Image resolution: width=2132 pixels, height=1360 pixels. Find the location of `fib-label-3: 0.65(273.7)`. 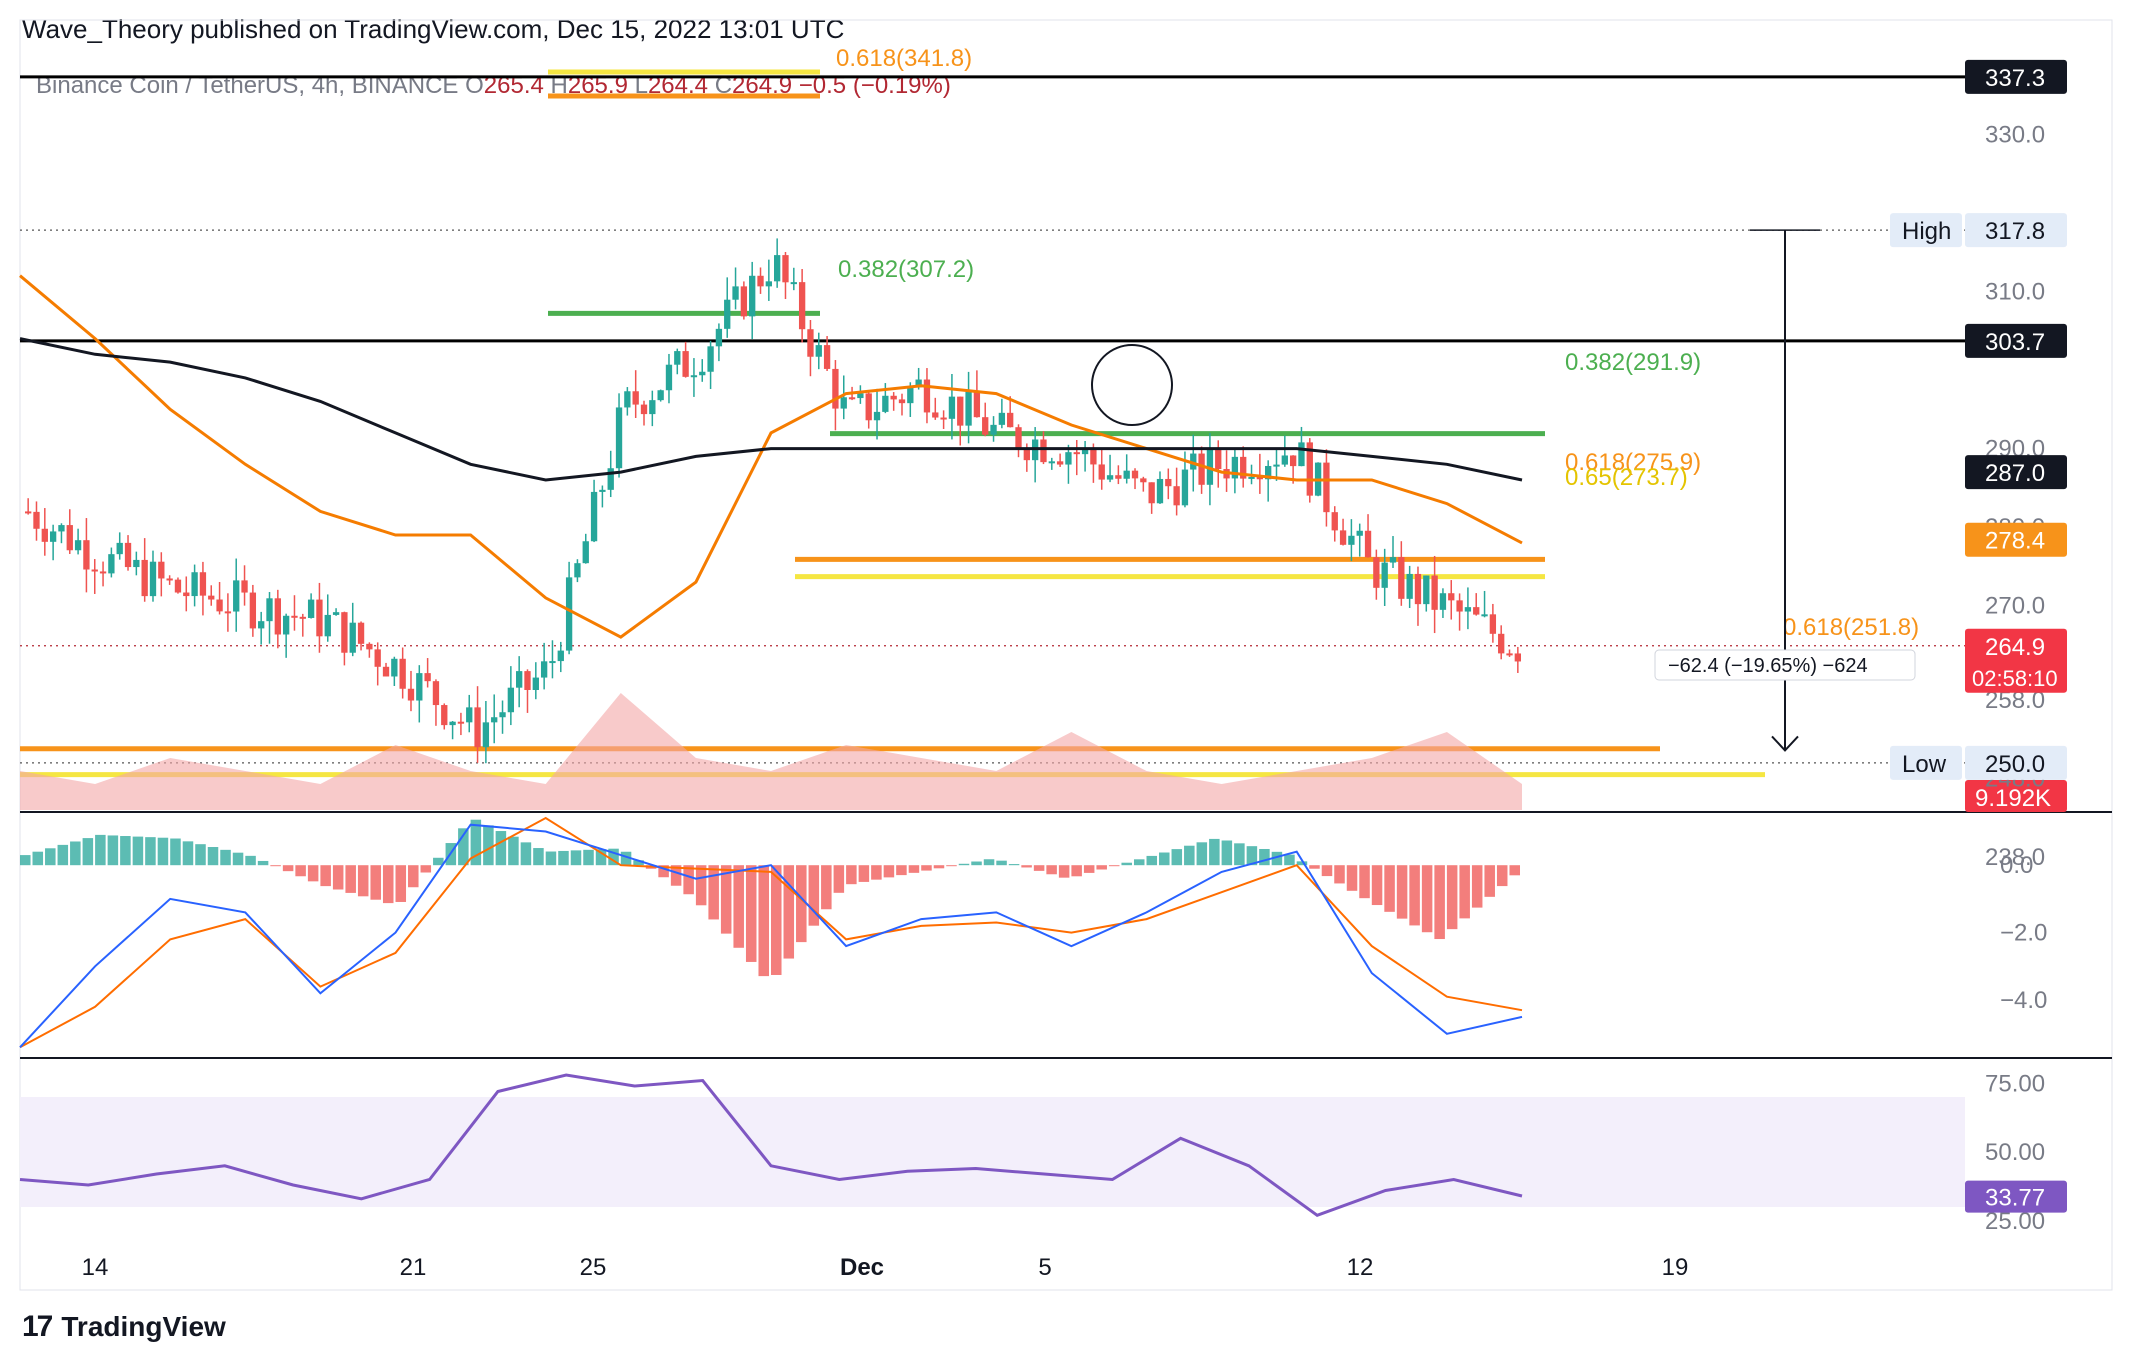

fib-label-3: 0.65(273.7) is located at coordinates (1626, 477).